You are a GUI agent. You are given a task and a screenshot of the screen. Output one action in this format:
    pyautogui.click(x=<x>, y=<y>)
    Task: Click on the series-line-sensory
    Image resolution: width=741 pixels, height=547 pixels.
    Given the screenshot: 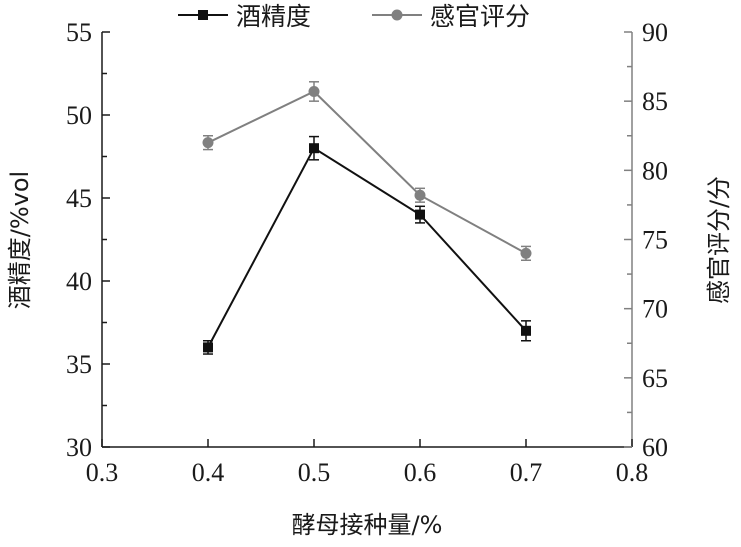 What is the action you would take?
    pyautogui.click(x=367, y=172)
    